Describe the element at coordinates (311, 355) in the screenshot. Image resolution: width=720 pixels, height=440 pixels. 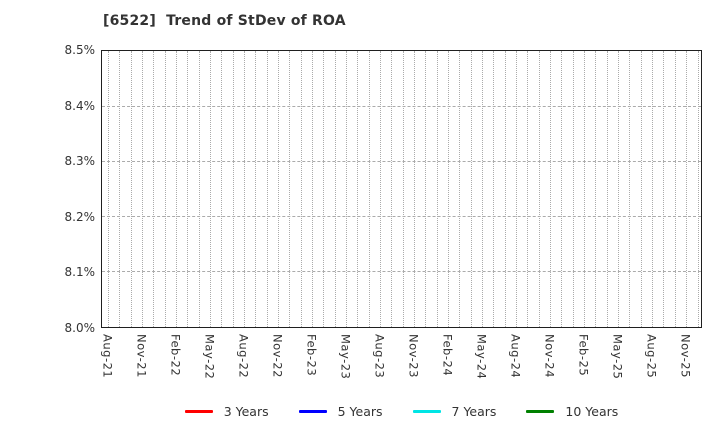
I see `x-tick-label: Feb-23` at that location.